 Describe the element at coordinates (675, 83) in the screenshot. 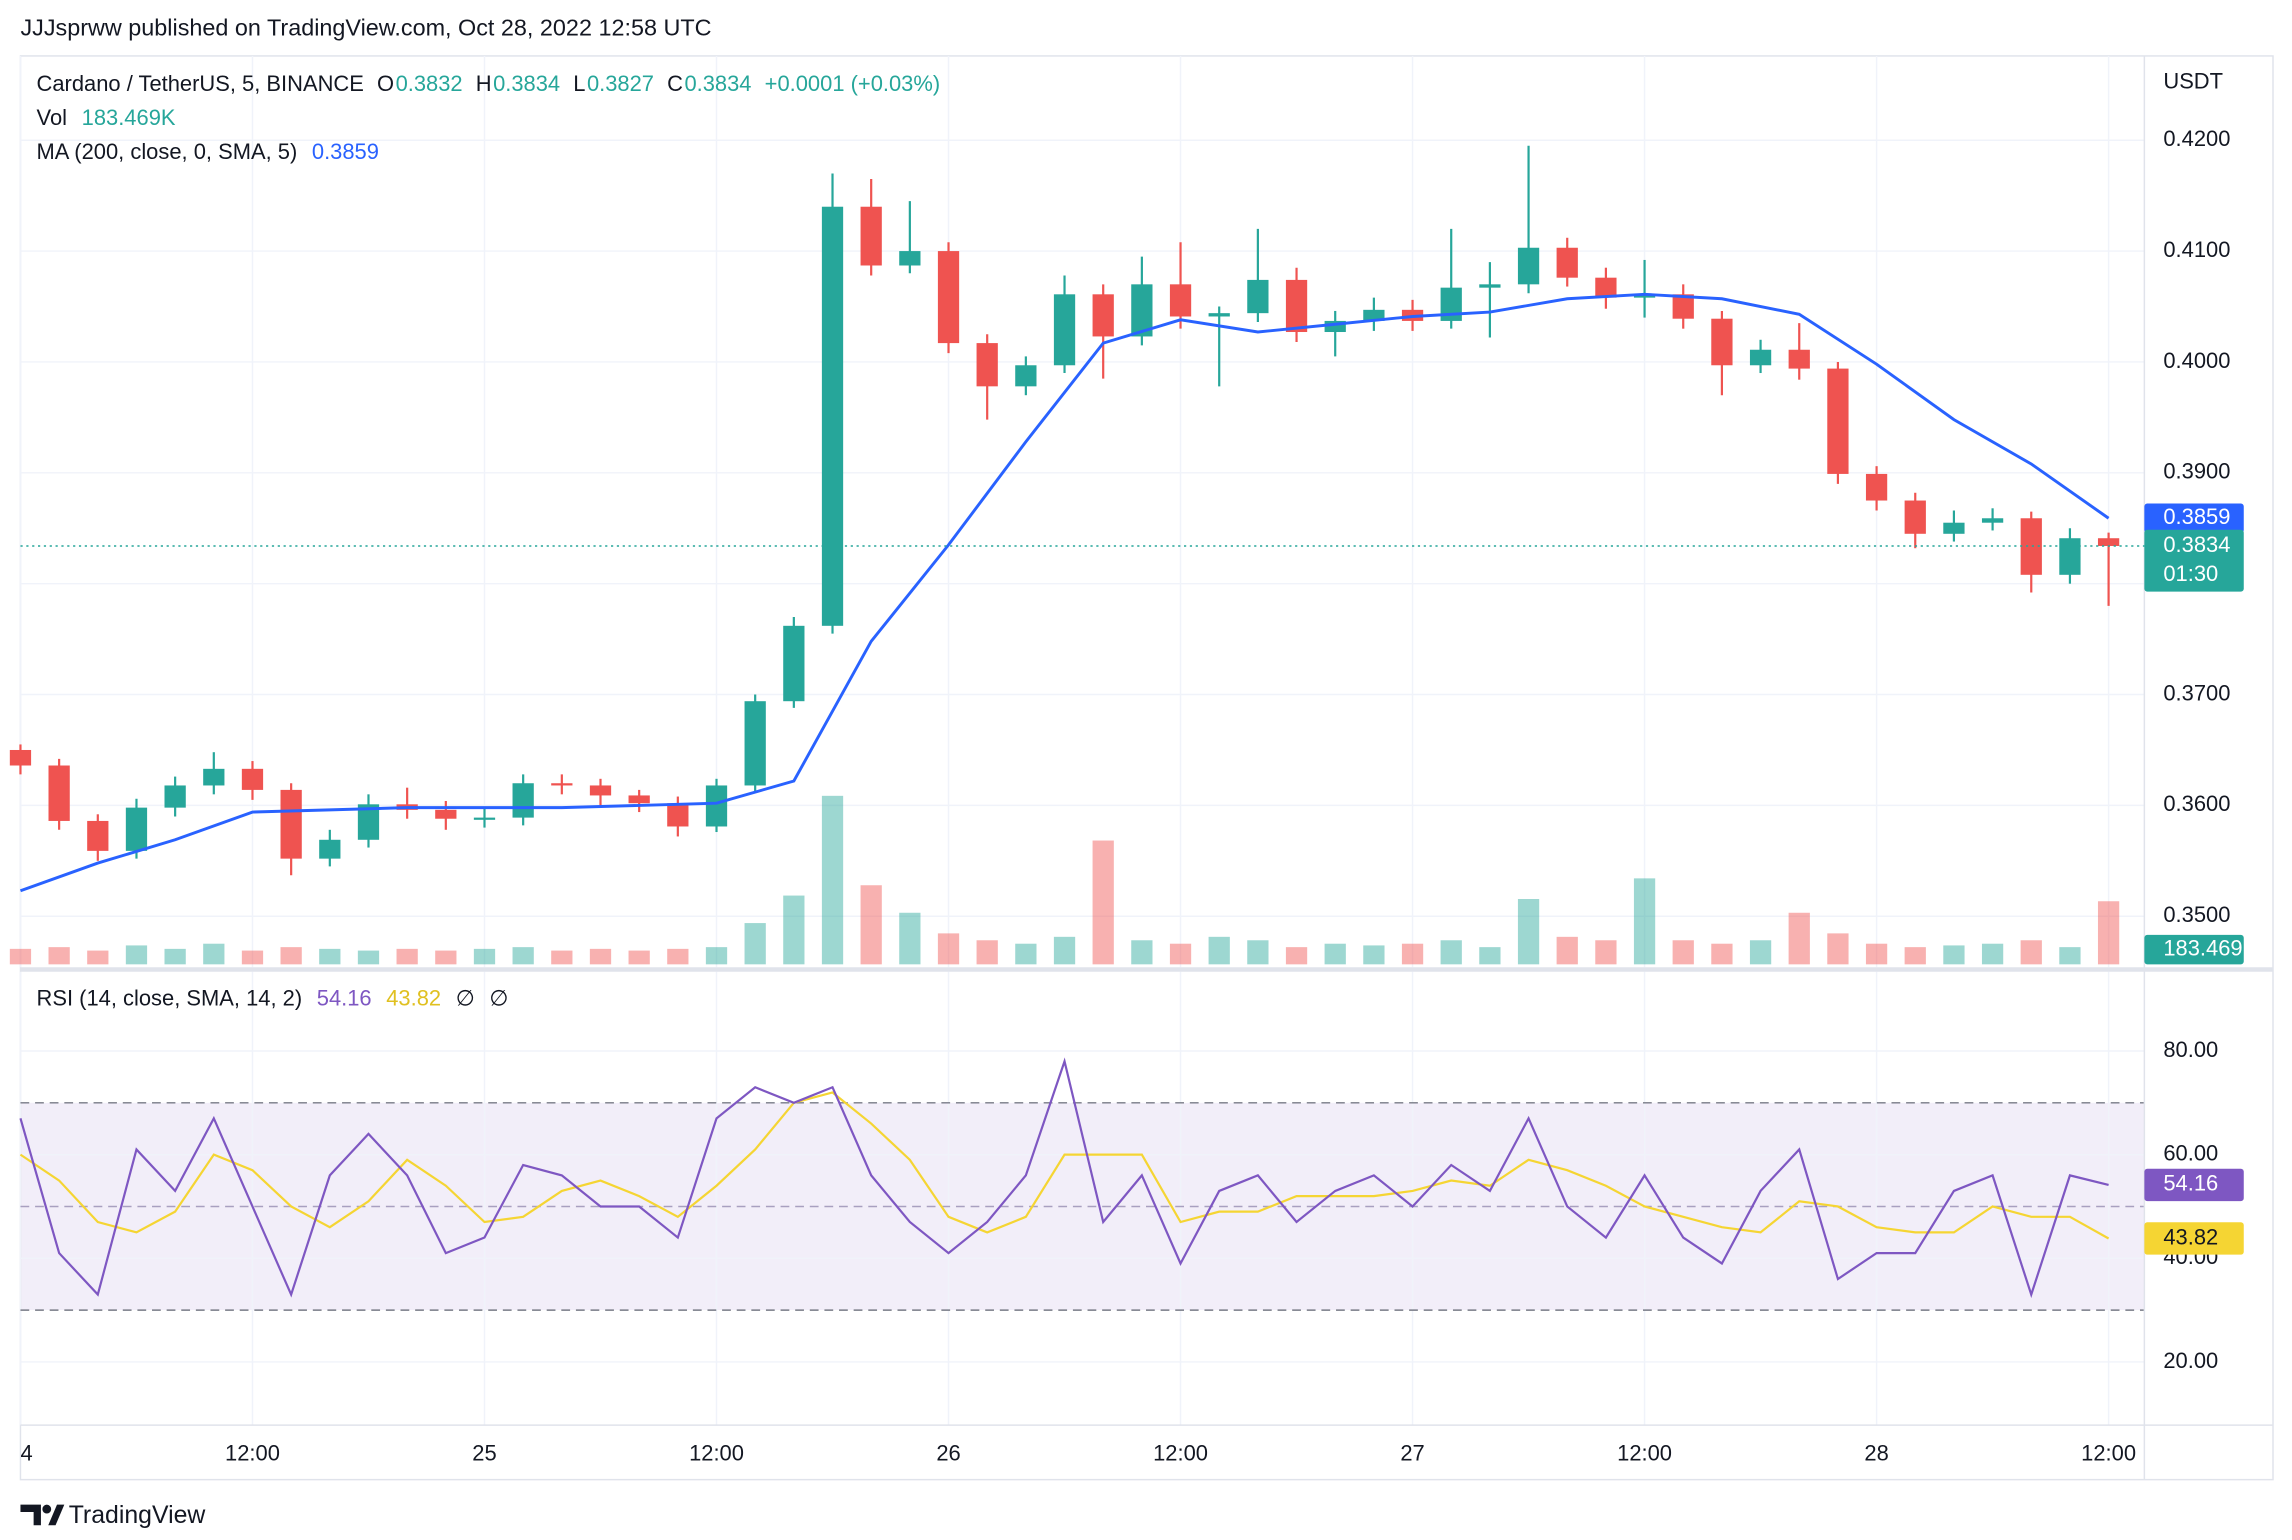

I see `ohlc-key: C` at that location.